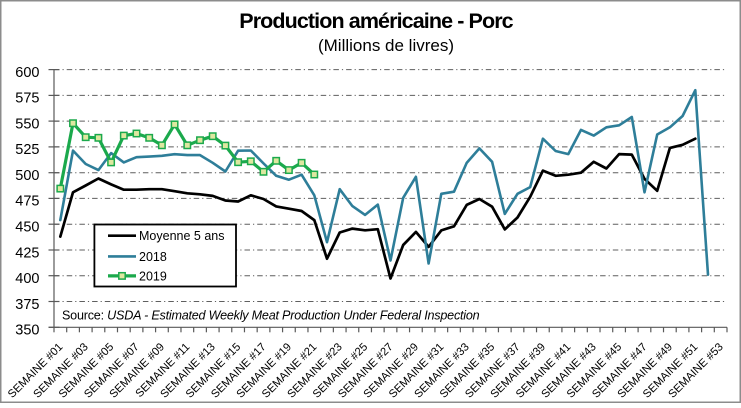 The image size is (741, 408). Describe the element at coordinates (376, 21) in the screenshot. I see `svg-text: Production américaine - Porc` at that location.